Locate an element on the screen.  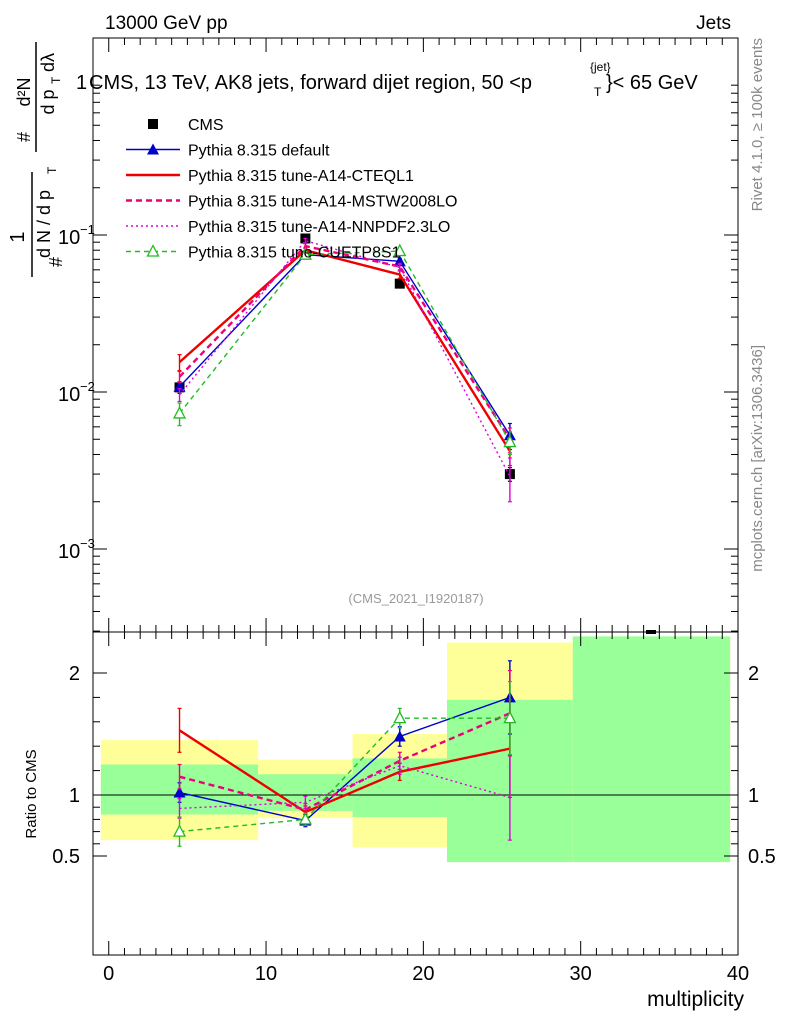
legend-item-3: Pythia 8.315 tune-A14-MSTW2008LO is located at coordinates (291, 202).